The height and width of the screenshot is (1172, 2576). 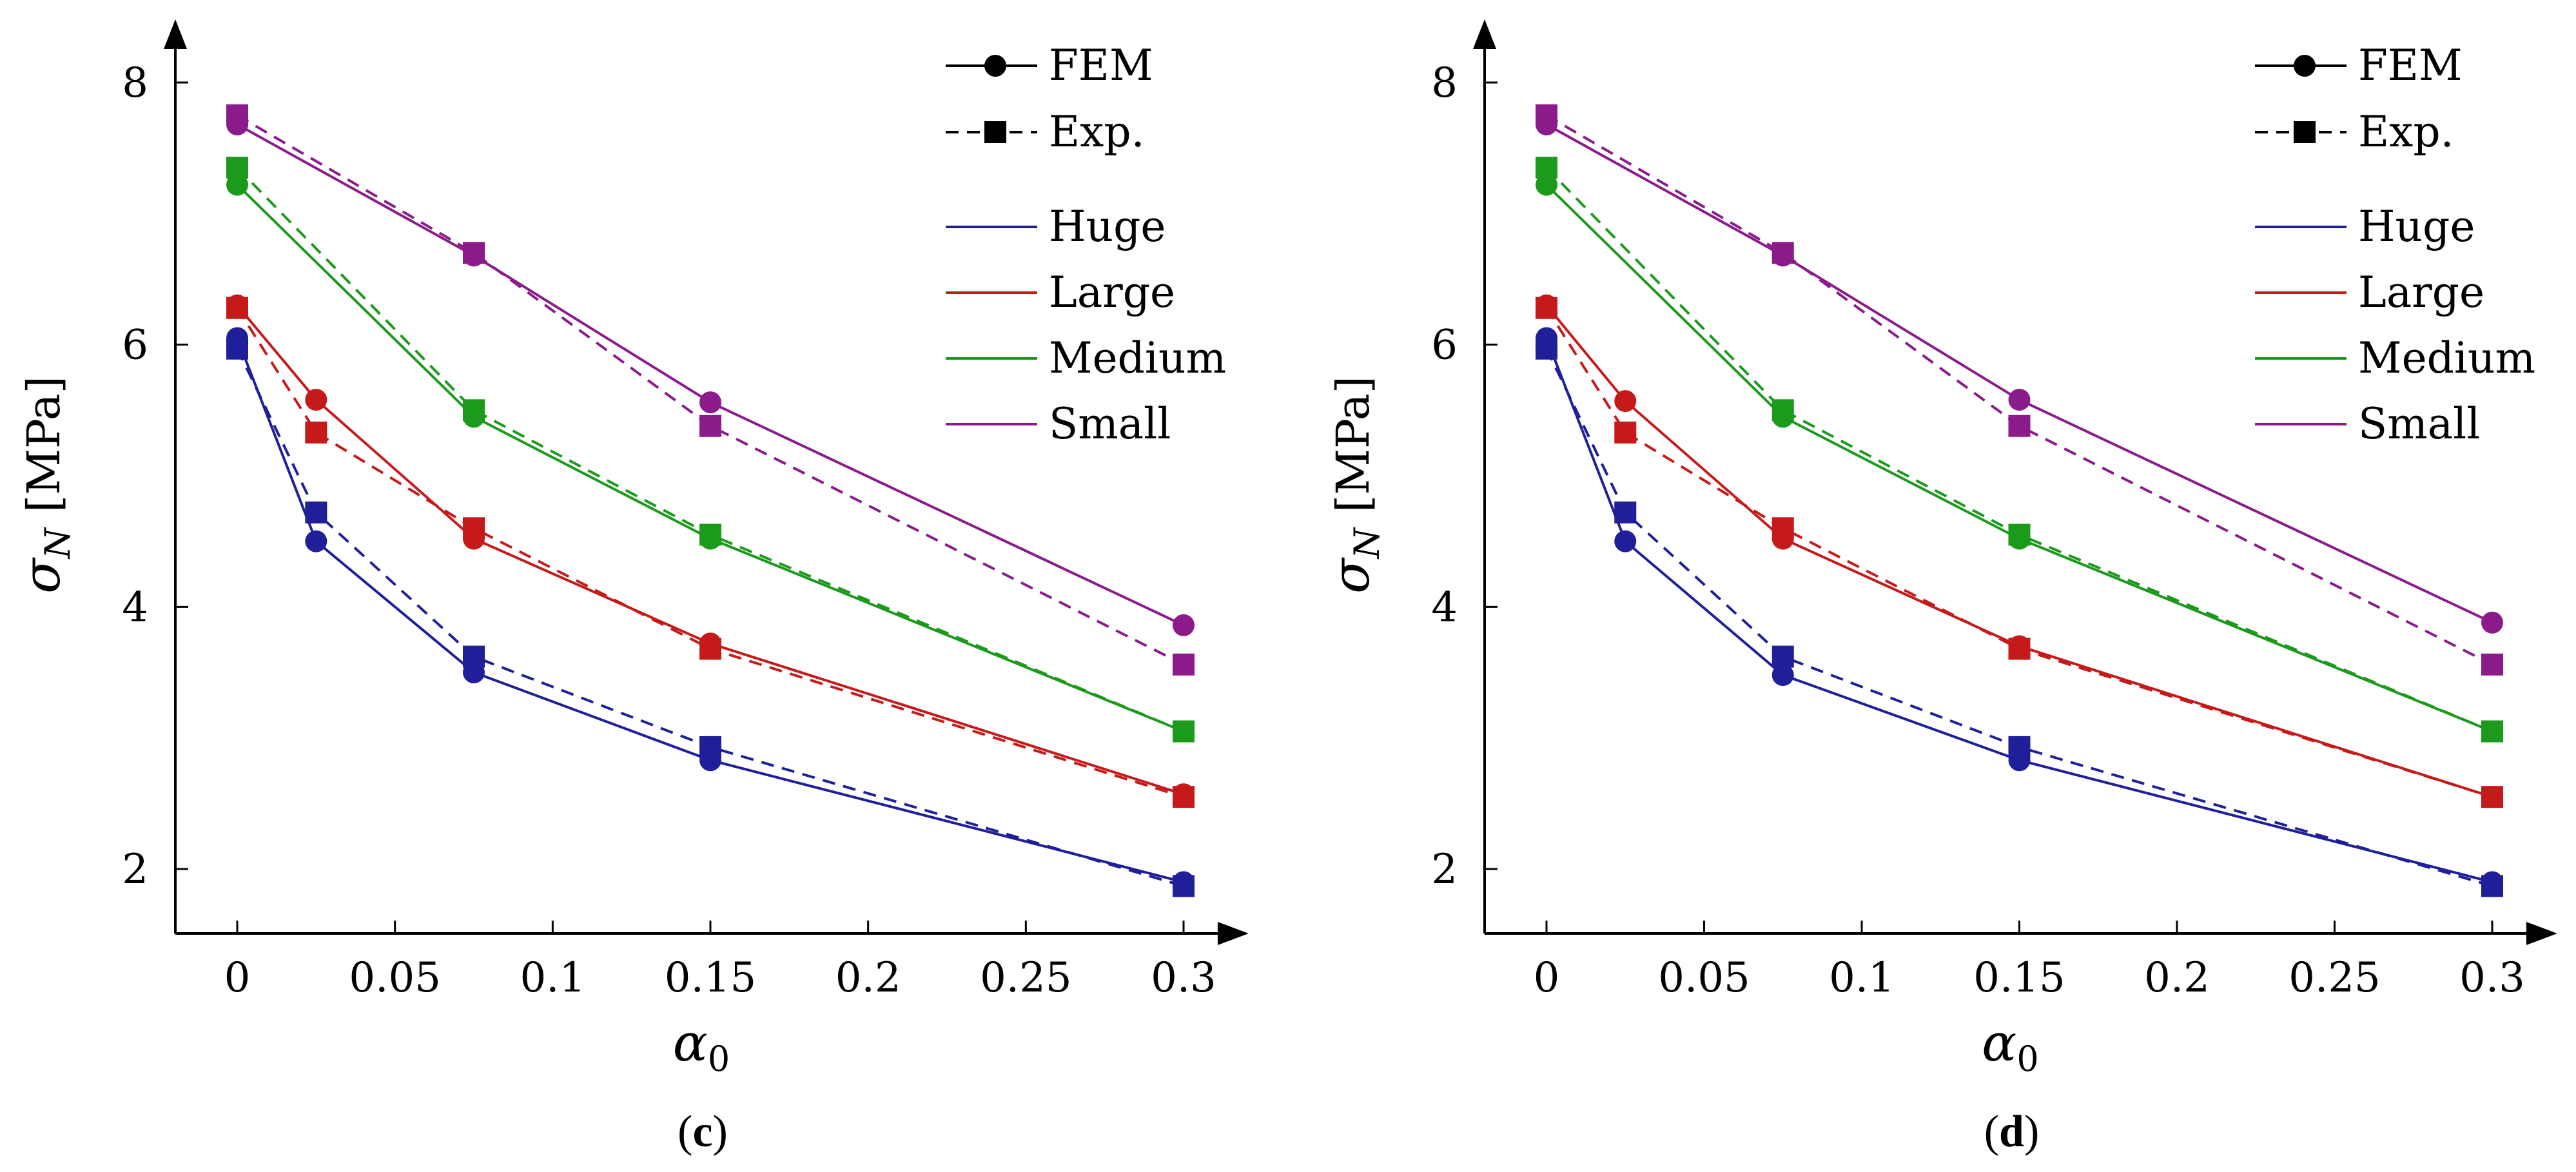 I want to click on y-axis-label-unit: [MPa], so click(x=43, y=444).